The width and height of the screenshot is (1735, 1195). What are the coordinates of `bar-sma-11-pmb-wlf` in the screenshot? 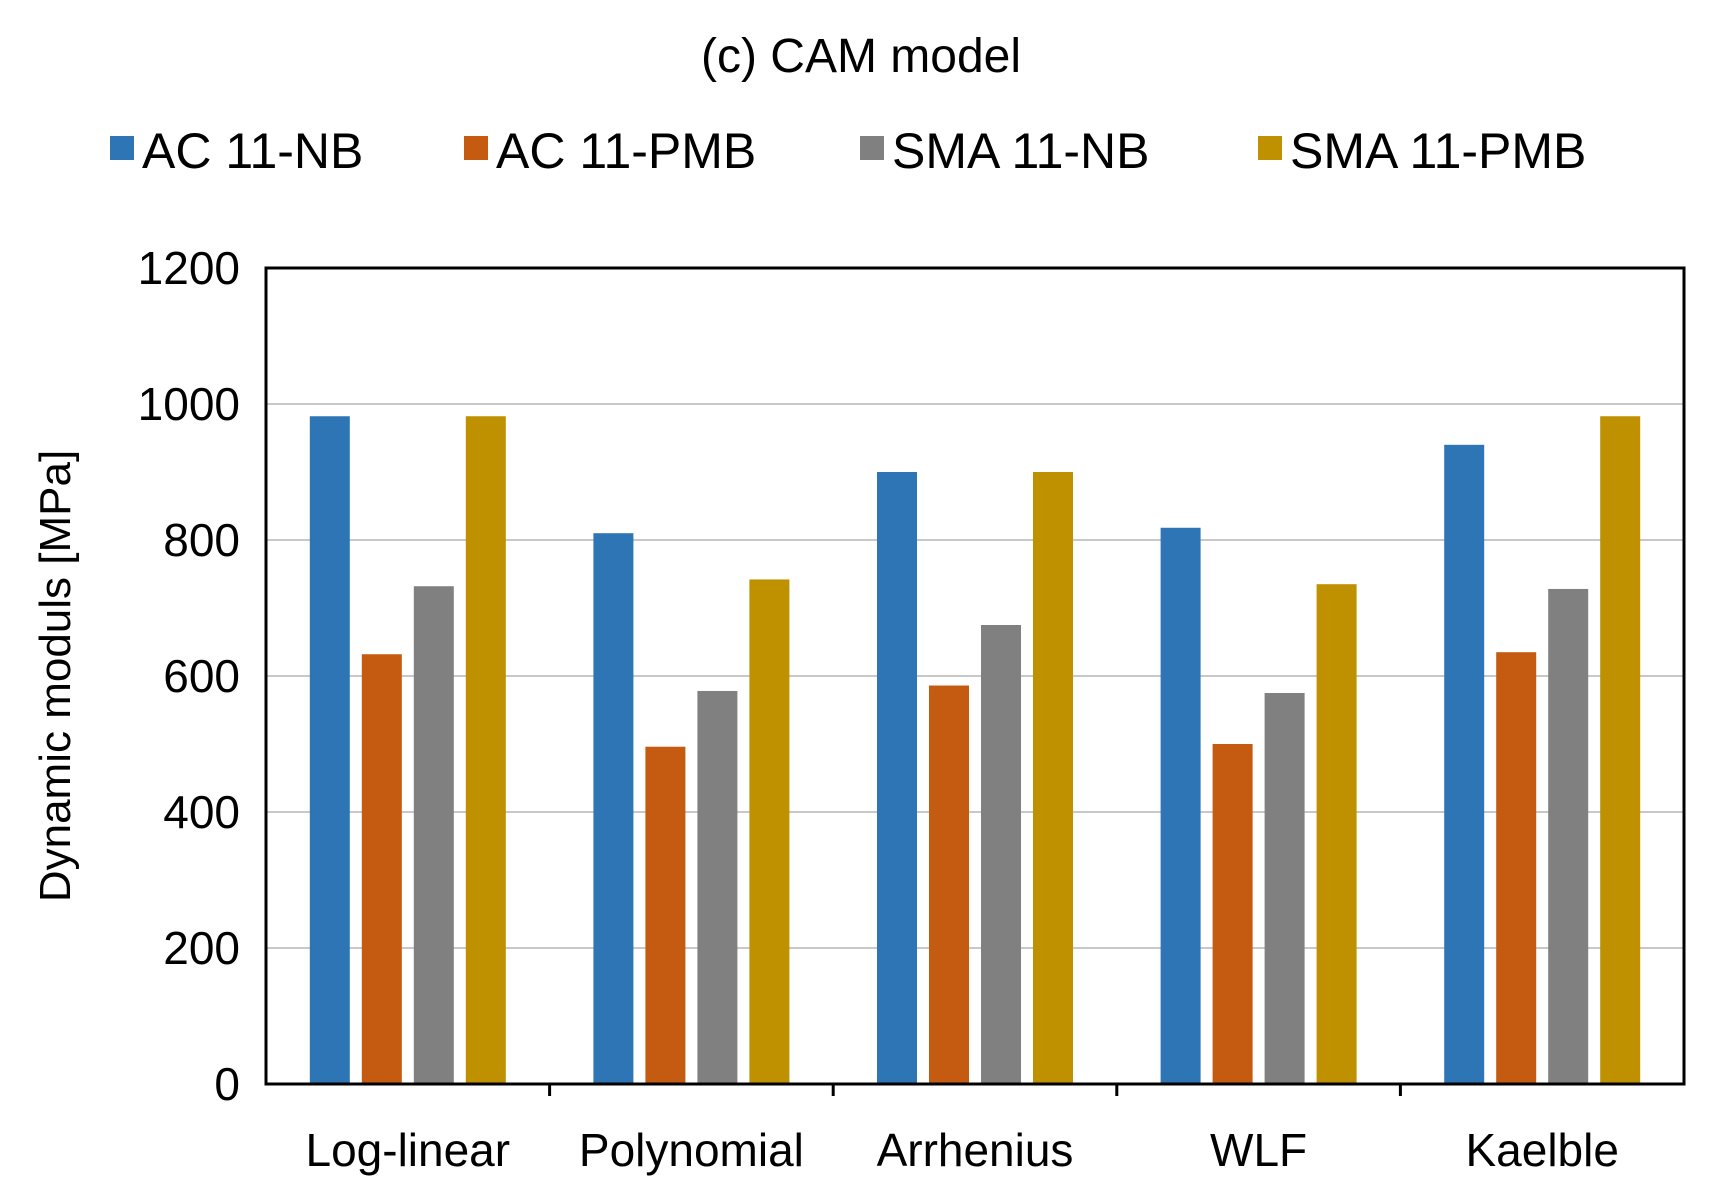 It's located at (1336, 834).